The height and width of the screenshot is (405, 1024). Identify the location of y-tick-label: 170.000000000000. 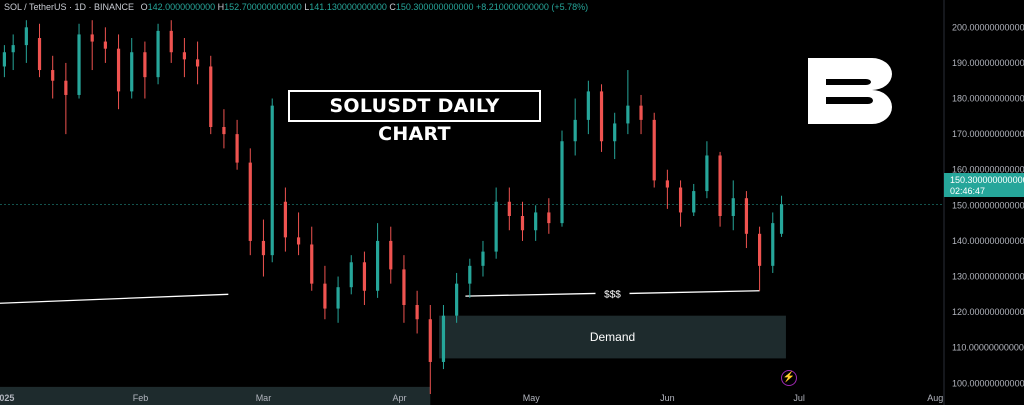
(988, 134).